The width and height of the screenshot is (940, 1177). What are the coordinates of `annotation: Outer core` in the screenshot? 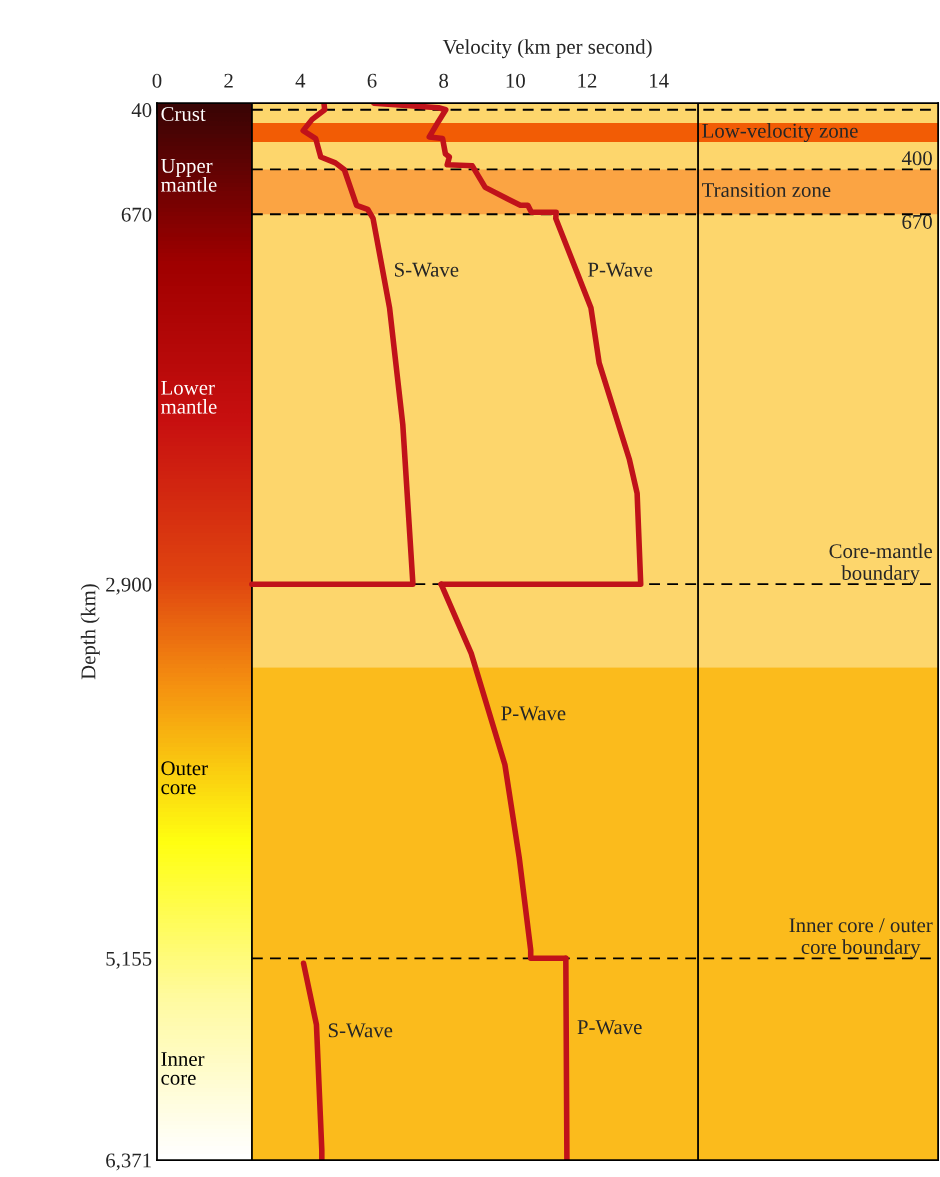 It's located at (184, 778).